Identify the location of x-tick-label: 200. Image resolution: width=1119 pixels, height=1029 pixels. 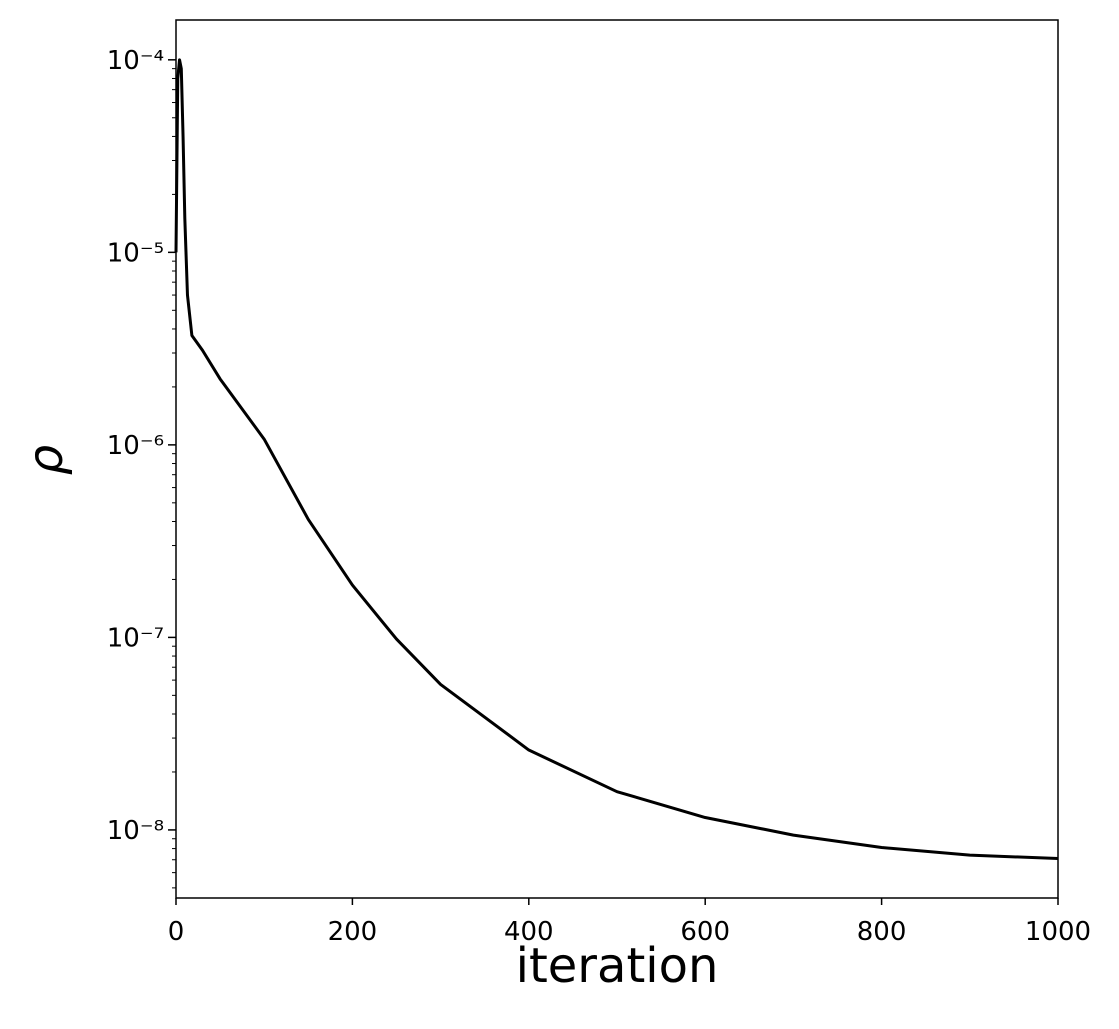
(353, 932).